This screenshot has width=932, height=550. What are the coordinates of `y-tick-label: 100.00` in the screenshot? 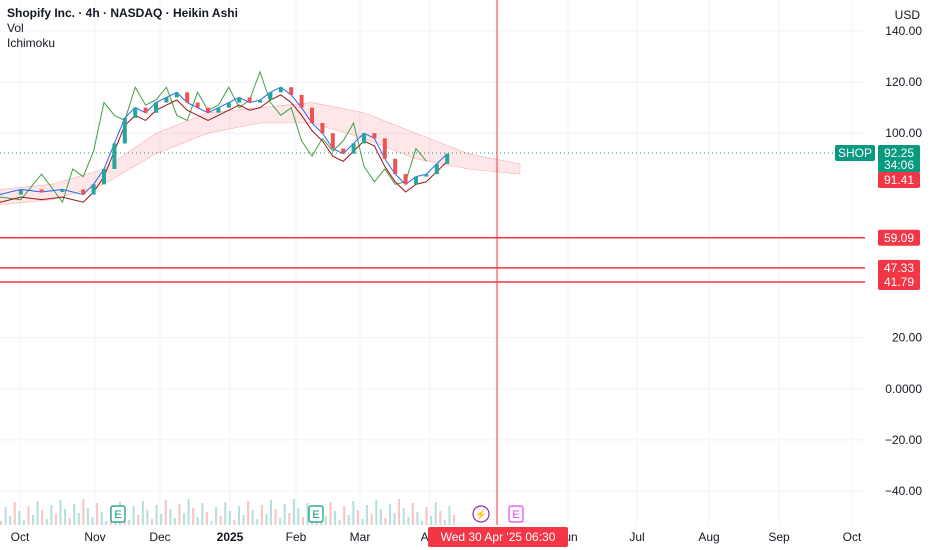 It's located at (903, 133).